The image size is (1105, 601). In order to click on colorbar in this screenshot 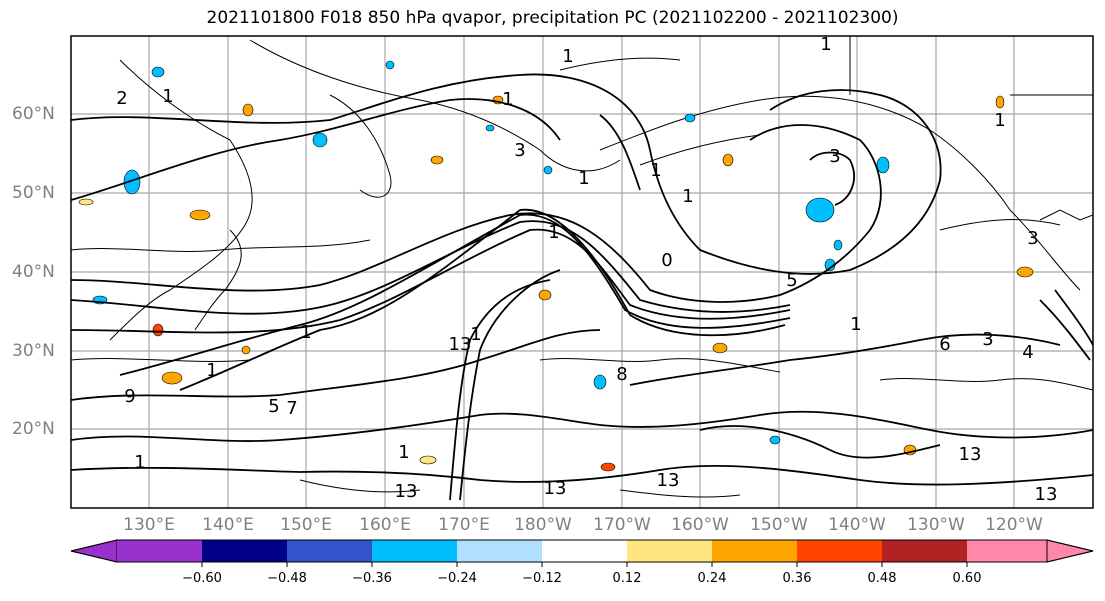, I will do `click(582, 553)`.